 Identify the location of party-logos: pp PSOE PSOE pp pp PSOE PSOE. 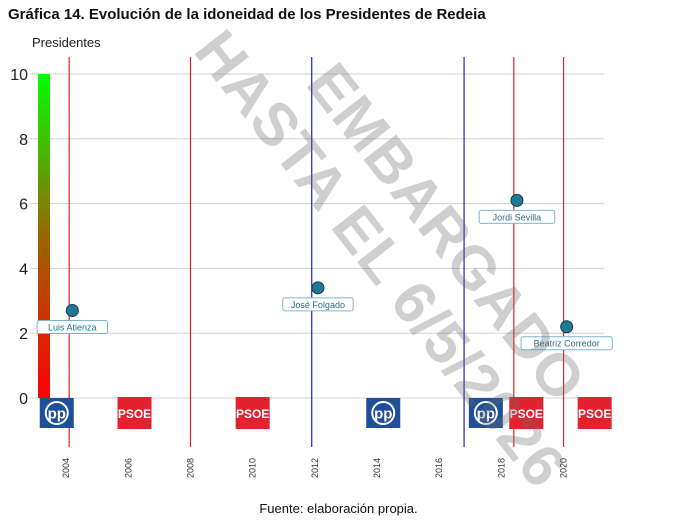
(325, 413).